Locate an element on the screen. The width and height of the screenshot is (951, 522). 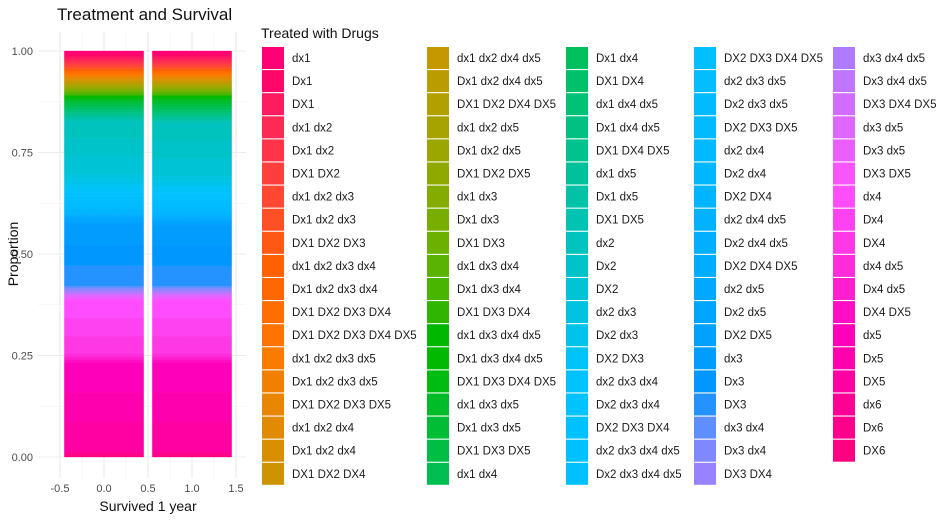
legend-label: DX1 DX3 DX4 DX5 is located at coordinates (506, 382).